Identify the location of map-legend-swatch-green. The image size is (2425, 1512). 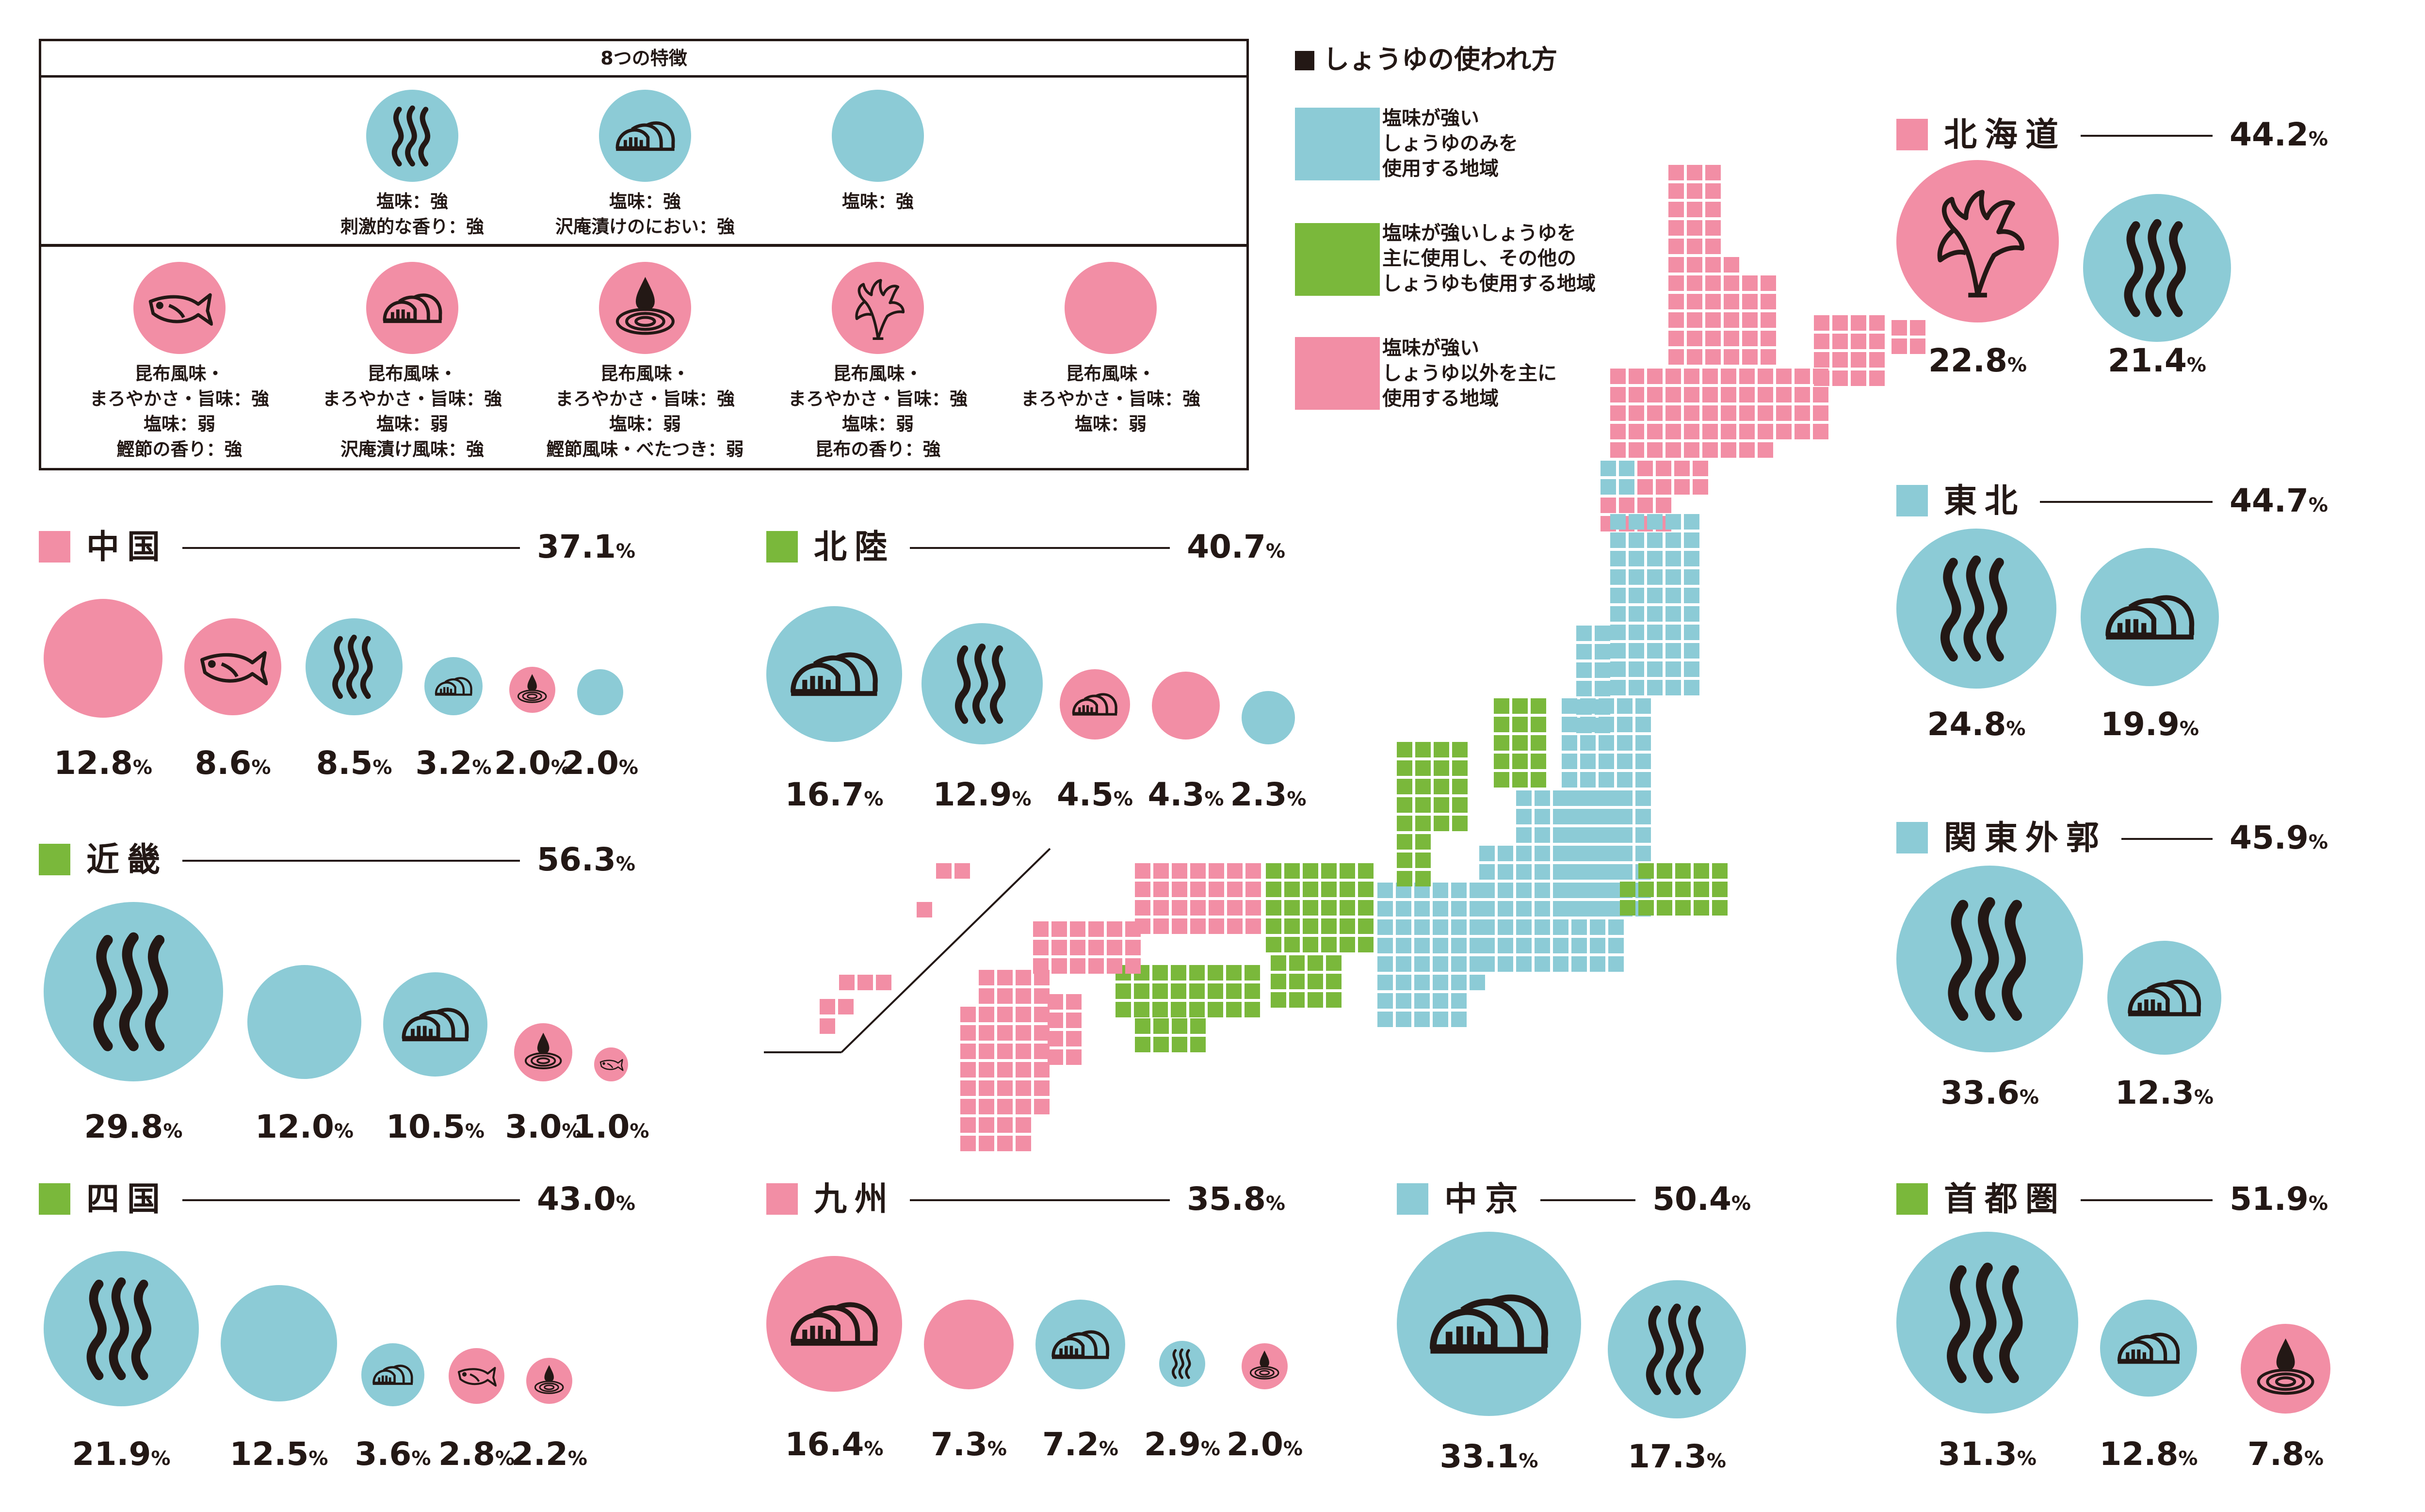
(1337, 259).